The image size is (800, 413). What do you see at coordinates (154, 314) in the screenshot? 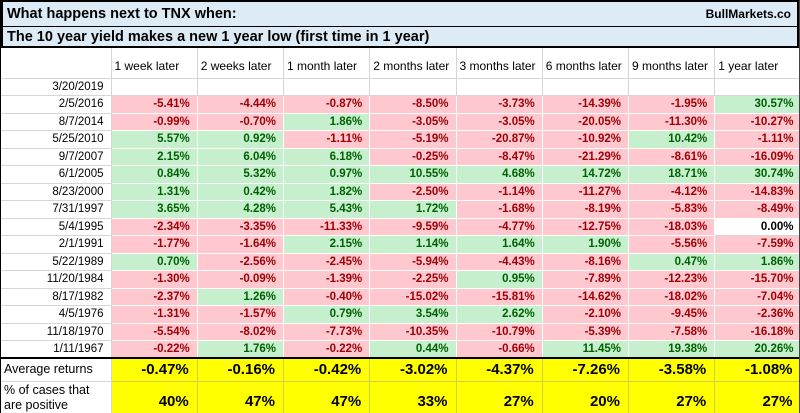
I see `return-cell: -1.31%` at bounding box center [154, 314].